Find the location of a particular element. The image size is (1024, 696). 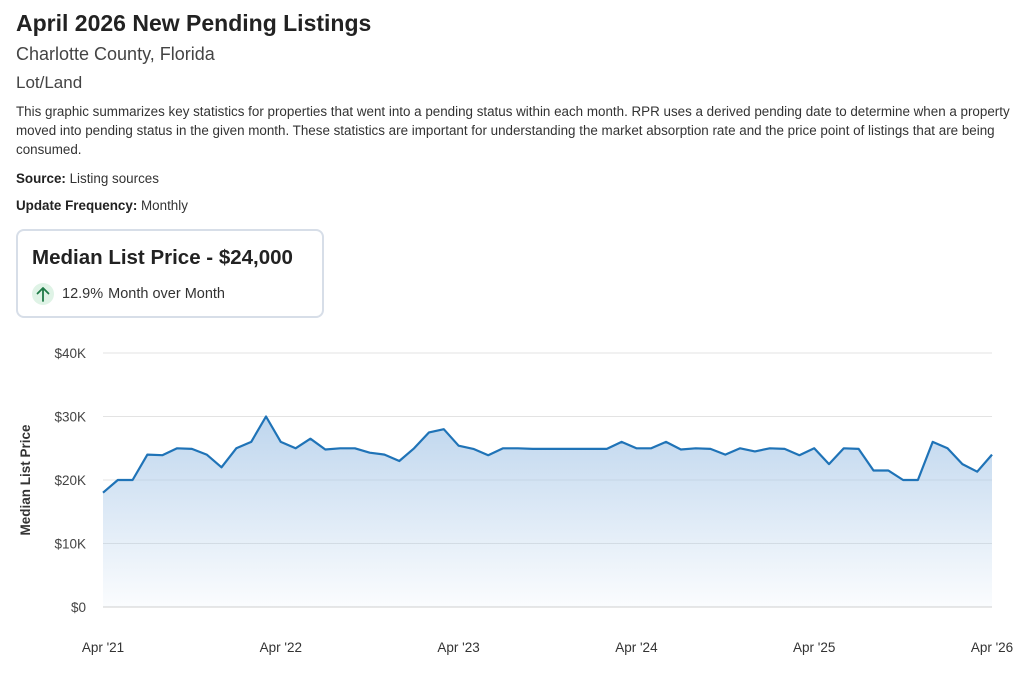

change-label: Month over Month is located at coordinates (166, 294).